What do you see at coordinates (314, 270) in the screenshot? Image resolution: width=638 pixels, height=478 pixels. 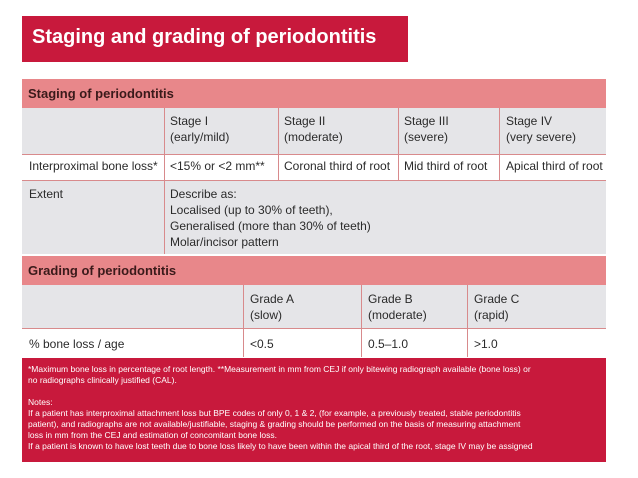 I see `grading-heading: Grading of periodontitis` at bounding box center [314, 270].